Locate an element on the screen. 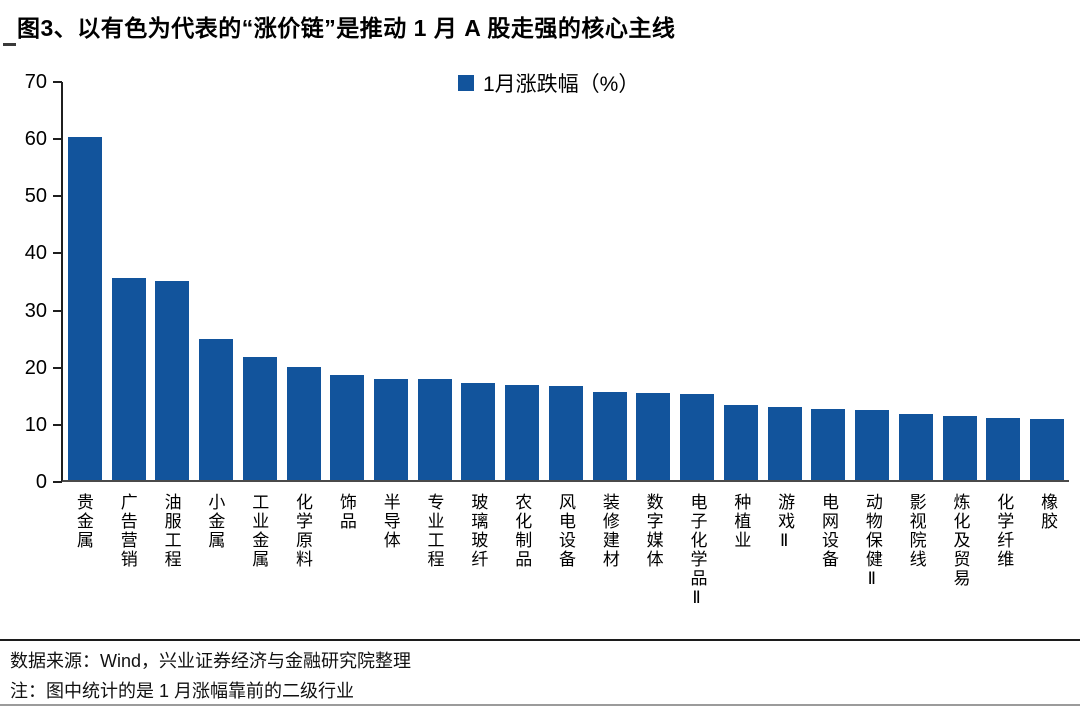  x-category-label: 游戏Ⅱ is located at coordinates (785, 523).